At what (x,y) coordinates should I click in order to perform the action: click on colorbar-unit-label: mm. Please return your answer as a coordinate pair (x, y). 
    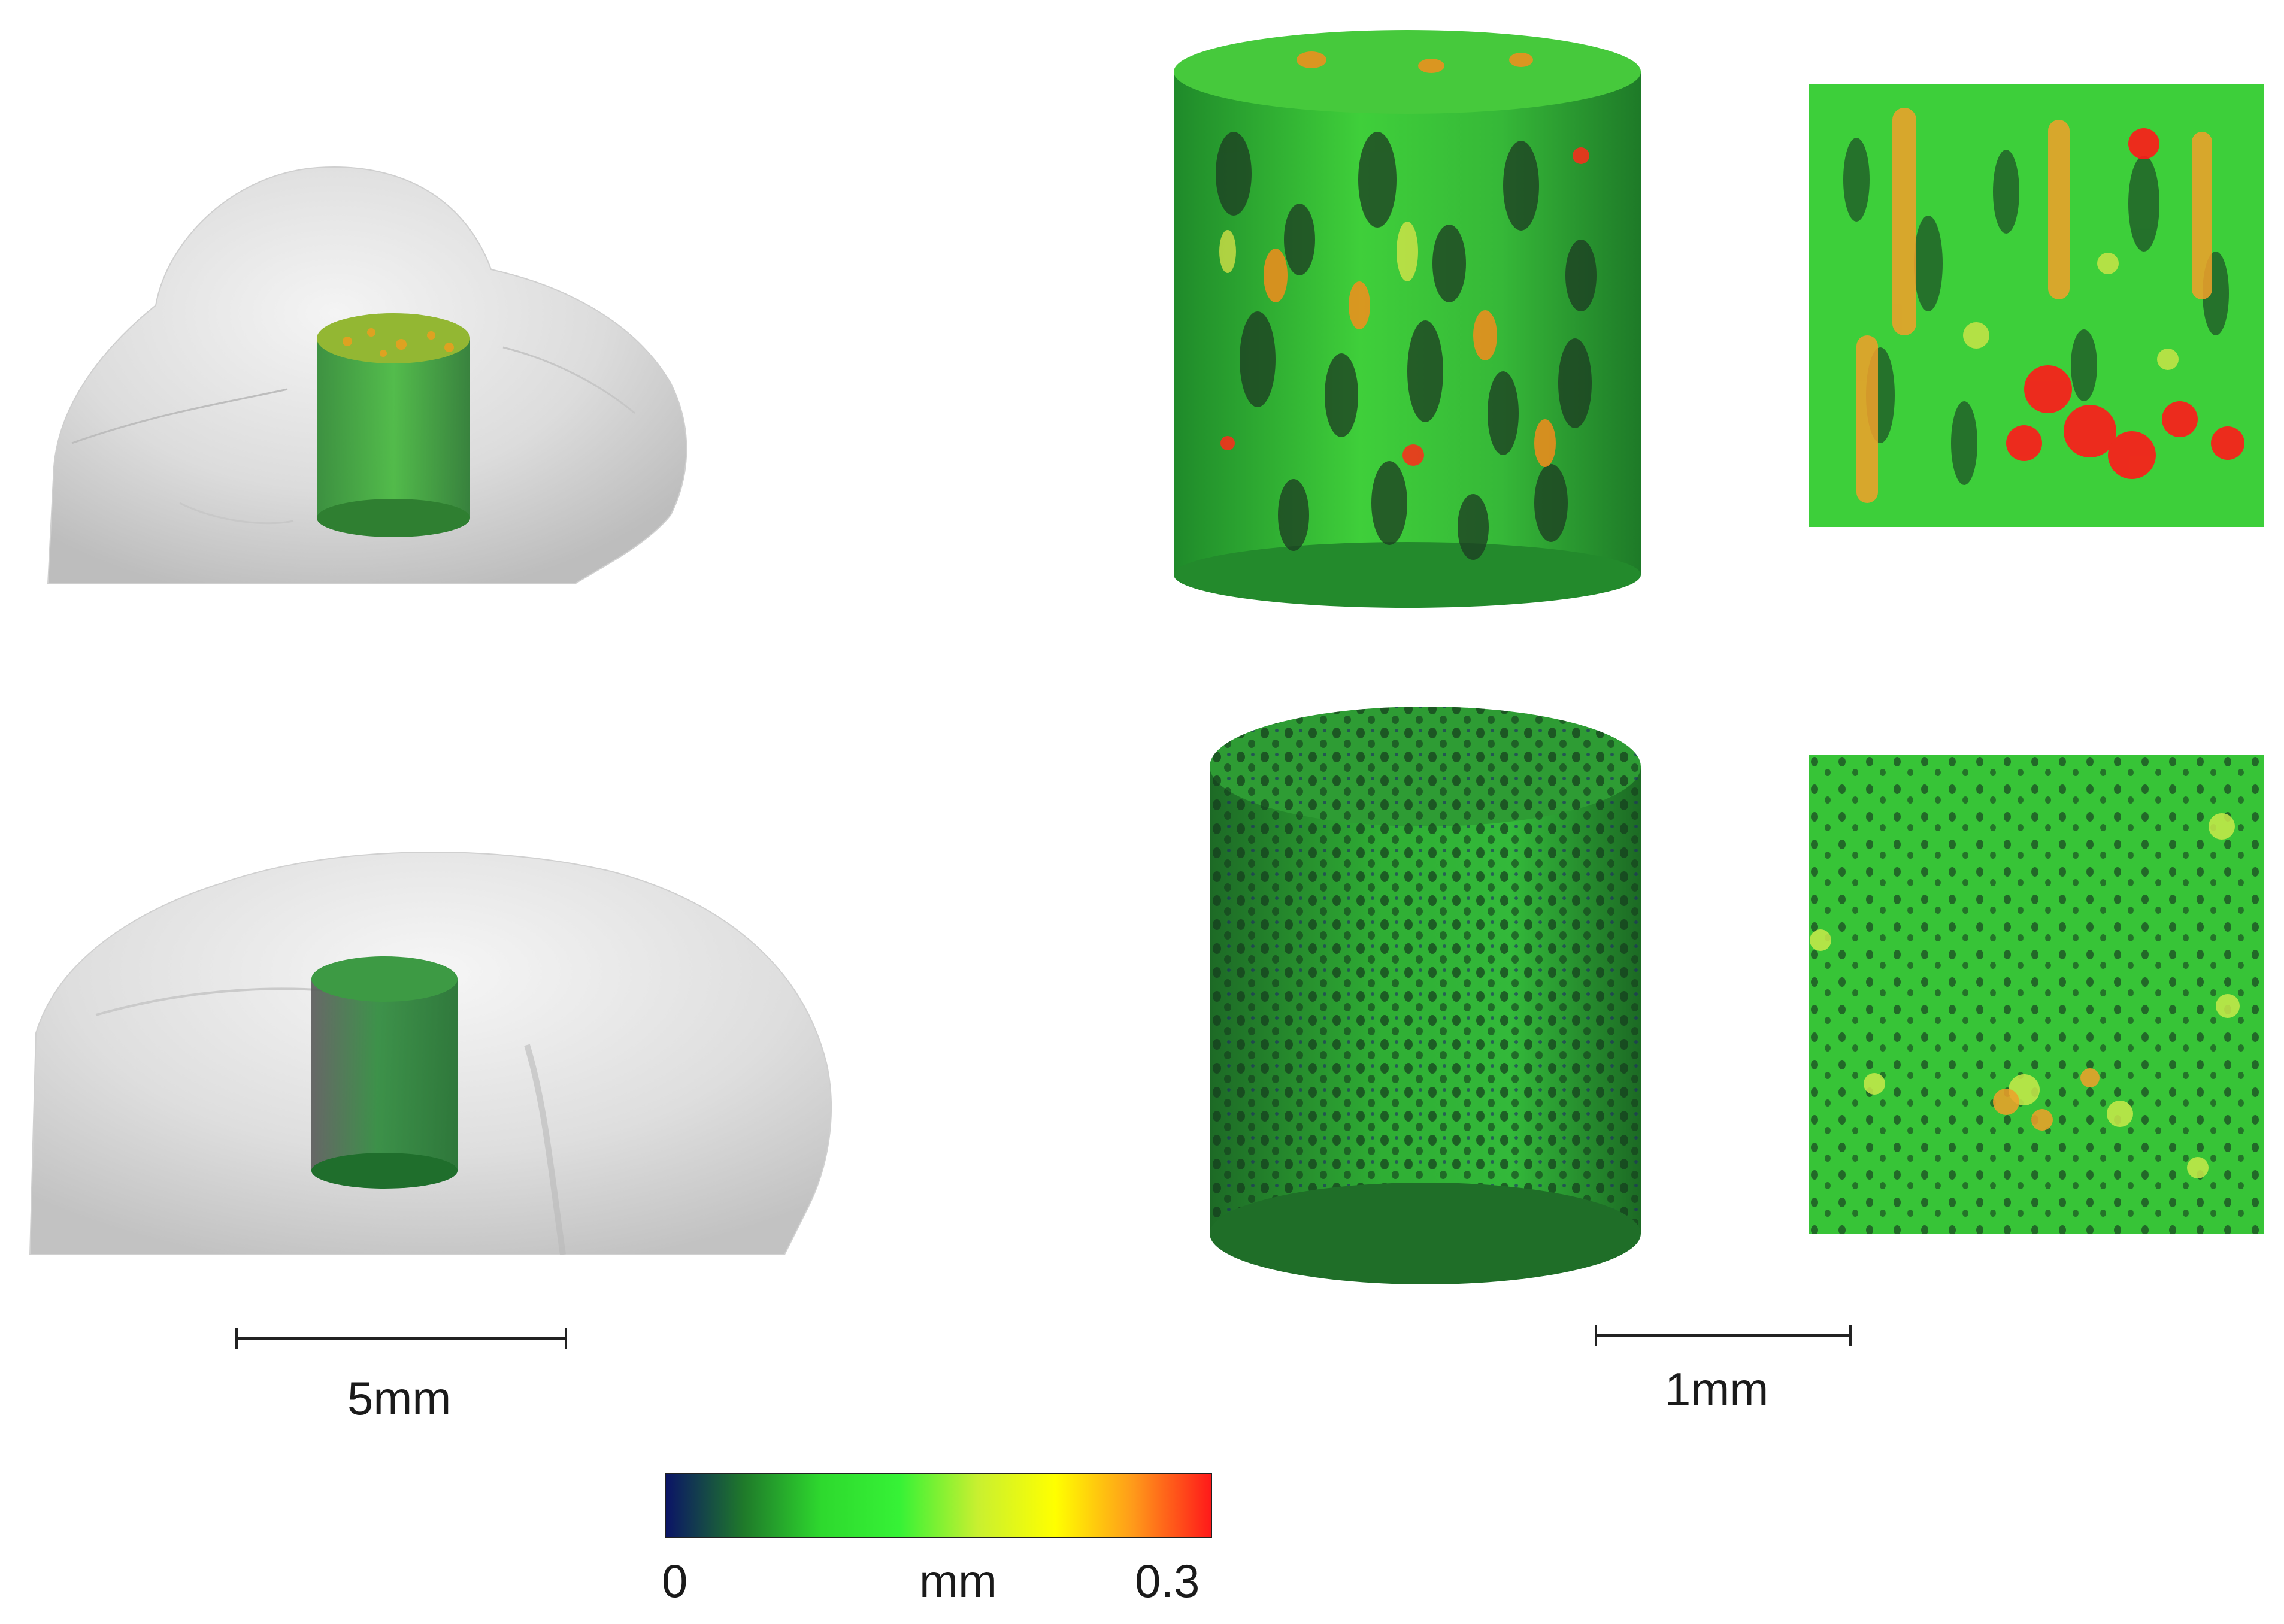
    Looking at the image, I should click on (958, 1581).